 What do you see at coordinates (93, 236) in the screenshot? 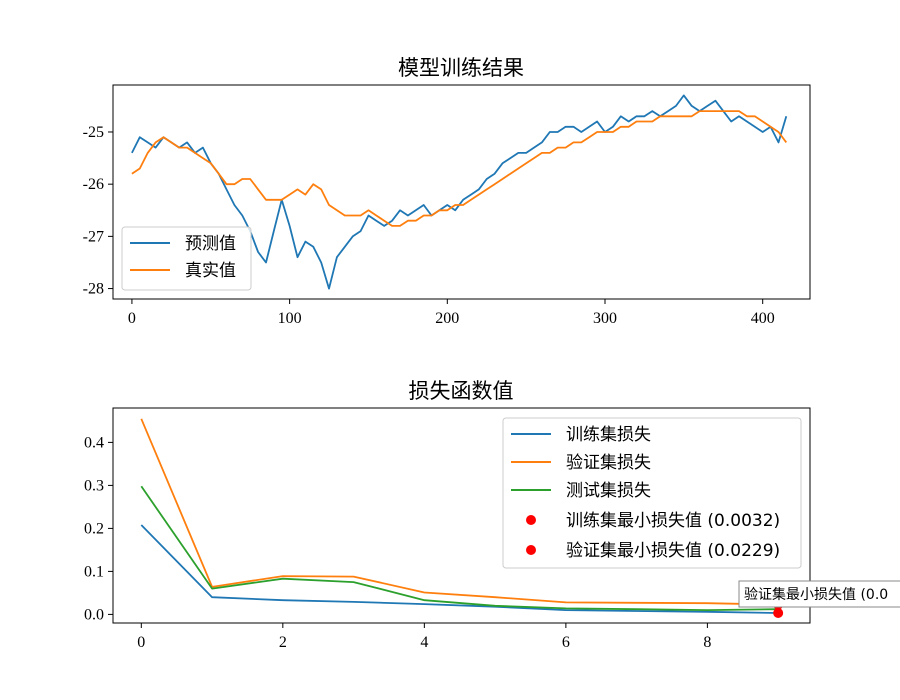
I see `prediction-ytick-label: -27` at bounding box center [93, 236].